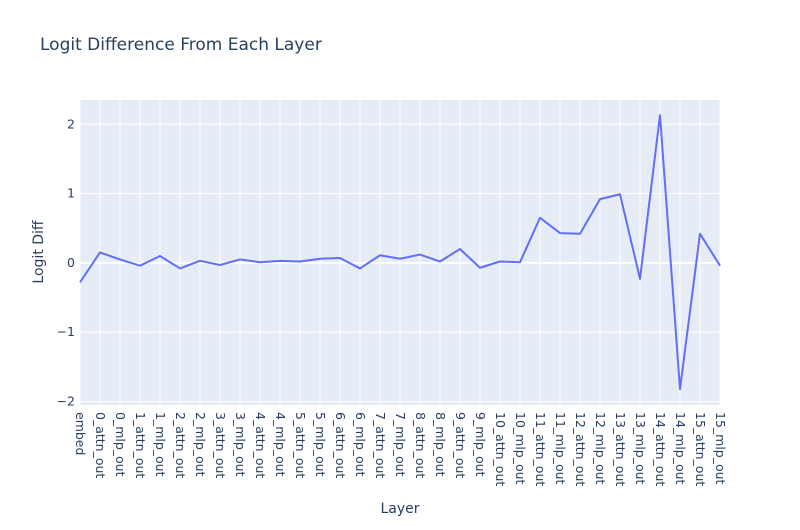  I want to click on x-tick-label: 14_attn_out, so click(660, 449).